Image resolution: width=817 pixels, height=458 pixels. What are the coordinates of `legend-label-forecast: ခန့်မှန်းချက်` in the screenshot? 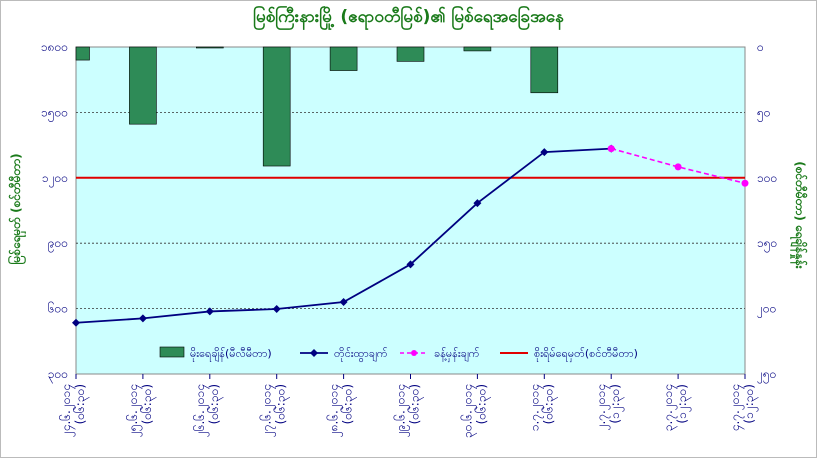 It's located at (457, 354).